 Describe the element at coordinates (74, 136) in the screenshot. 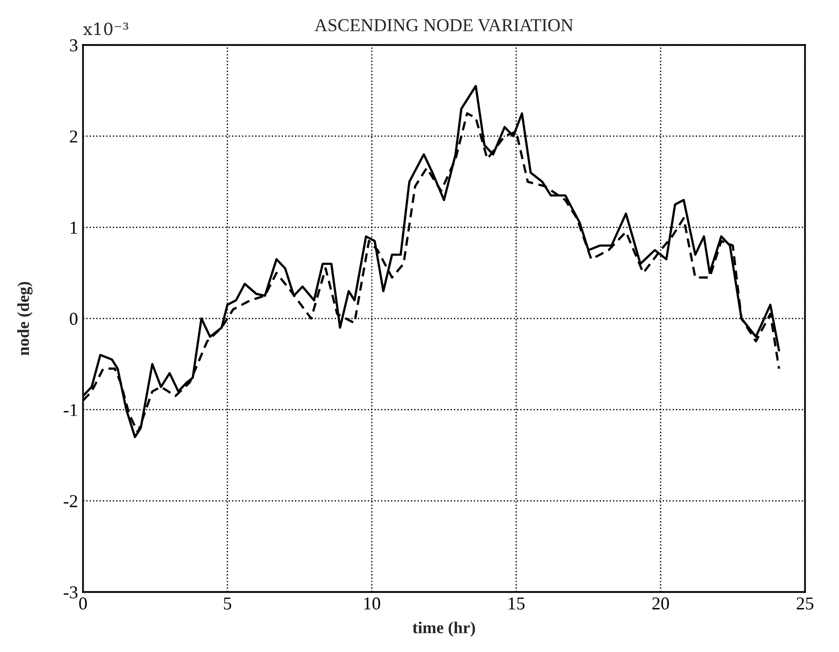

I see `y-tick-label: 2` at that location.